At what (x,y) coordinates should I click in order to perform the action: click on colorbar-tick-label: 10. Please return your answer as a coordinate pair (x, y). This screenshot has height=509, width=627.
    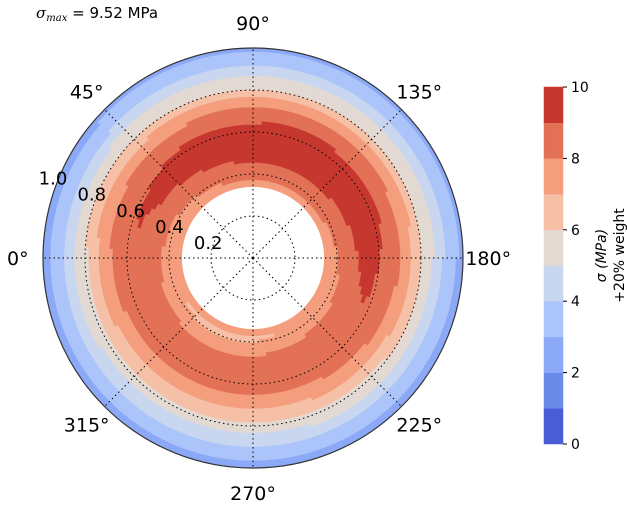
    Looking at the image, I should click on (580, 88).